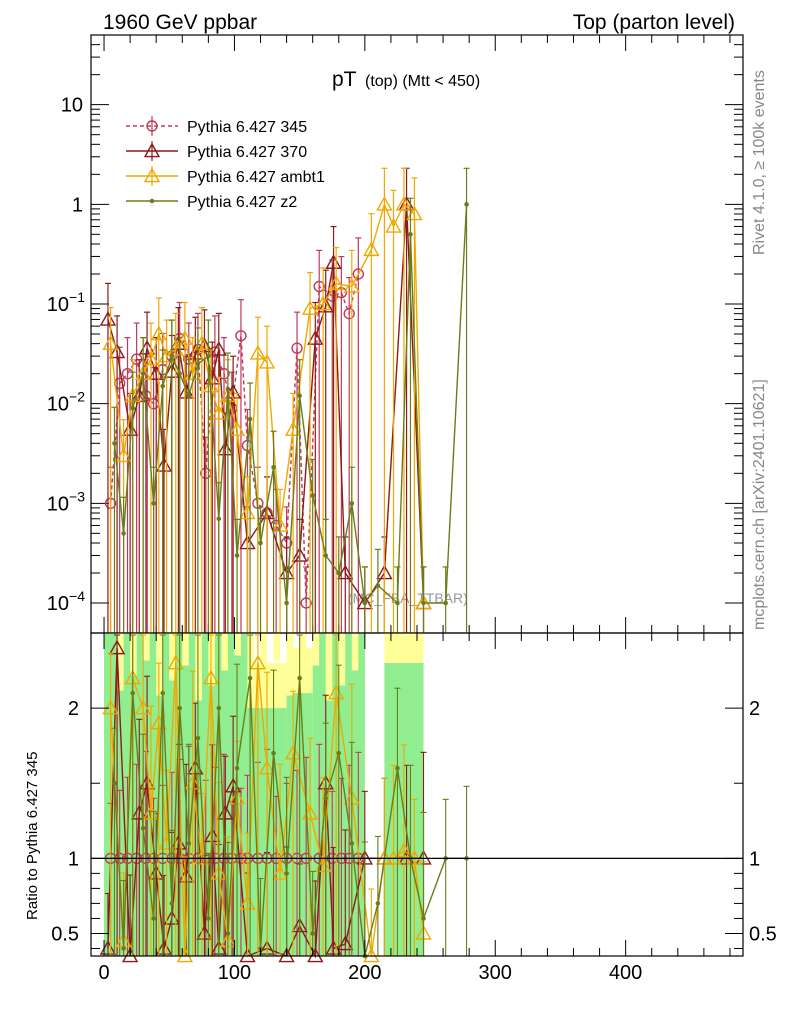 Image resolution: width=786 pixels, height=1024 pixels. Describe the element at coordinates (234, 973) in the screenshot. I see `x-tick-label: 100` at that location.